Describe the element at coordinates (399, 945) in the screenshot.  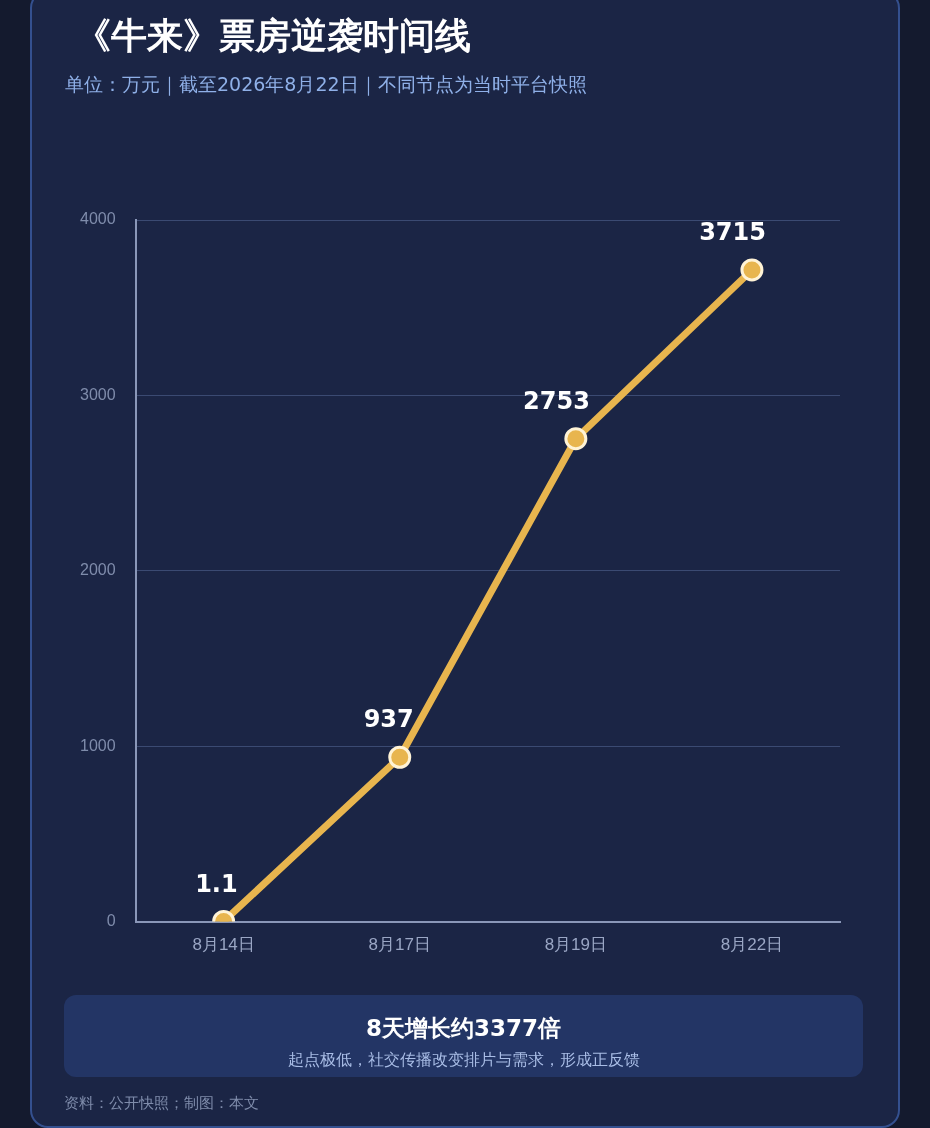
I see `x-tick-label: 8月17日` at that location.